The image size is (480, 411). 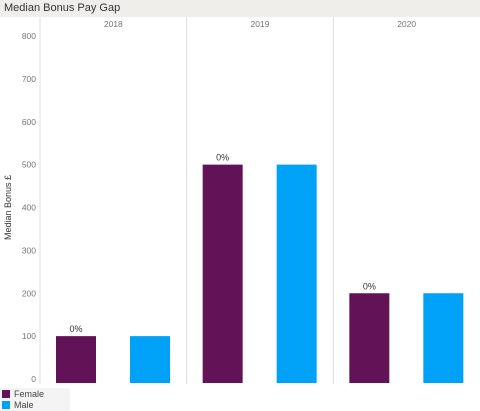 I want to click on chart-title-bar: Median Bonus Pay Gap, so click(x=240, y=8).